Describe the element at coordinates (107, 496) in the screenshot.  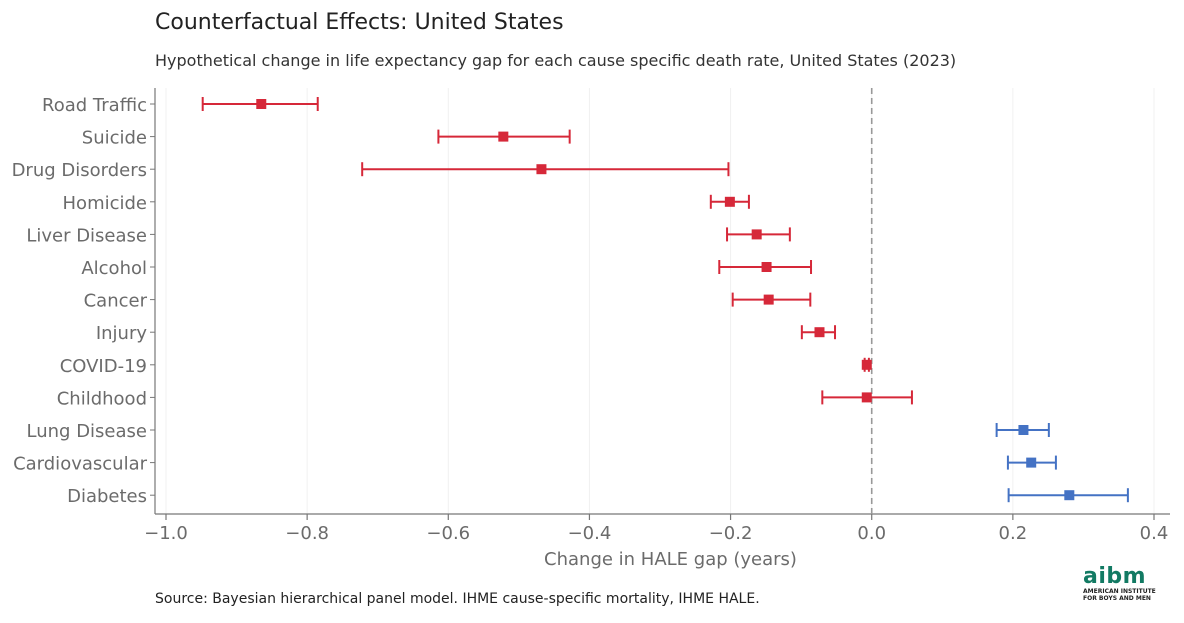
I see `category-label: Diabetes` at that location.